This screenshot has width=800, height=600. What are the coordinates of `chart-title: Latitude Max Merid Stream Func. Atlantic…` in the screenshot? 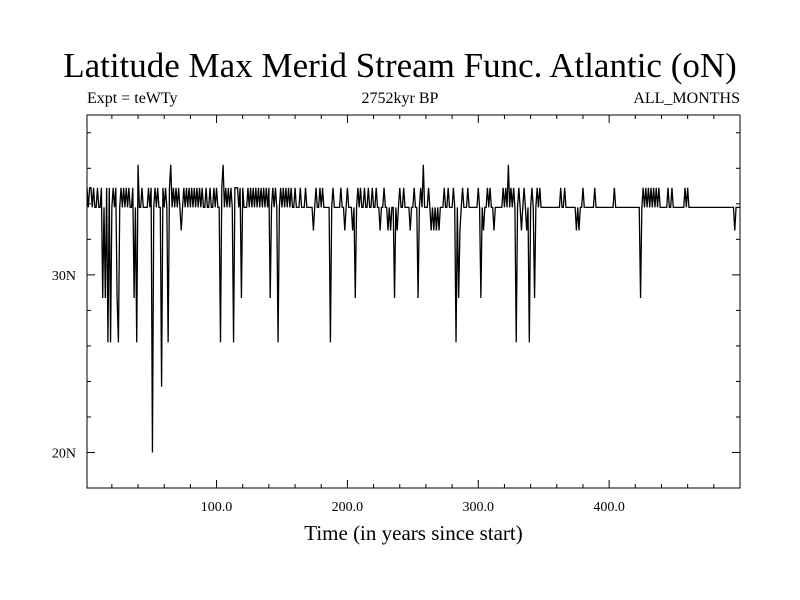 It's located at (400, 65).